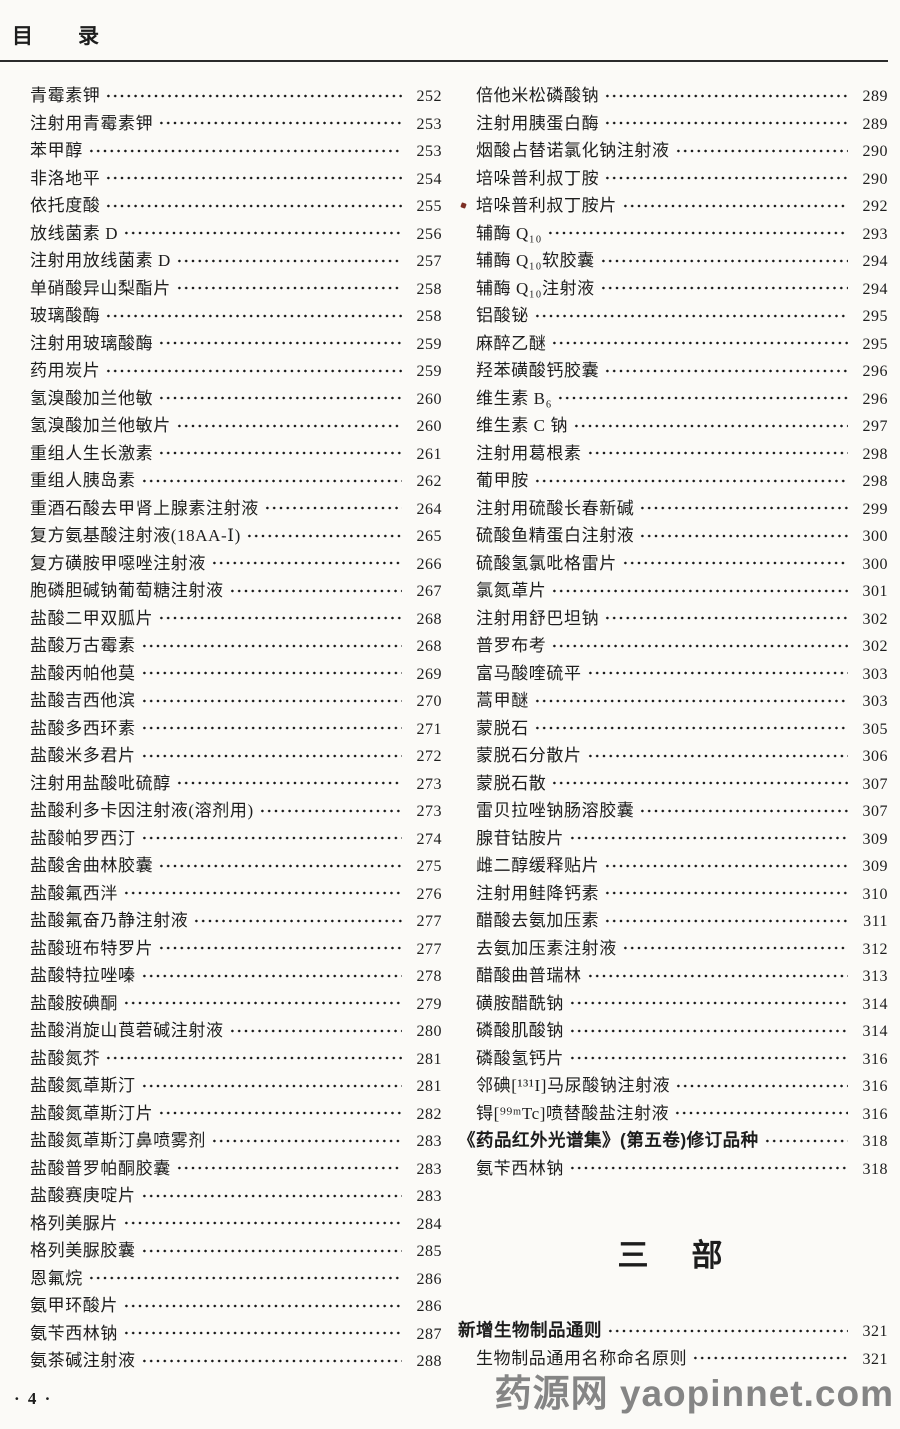 The height and width of the screenshot is (1429, 900). Describe the element at coordinates (555, 535) in the screenshot. I see `entry-title: 硫酸鱼精蛋白注射液` at that location.